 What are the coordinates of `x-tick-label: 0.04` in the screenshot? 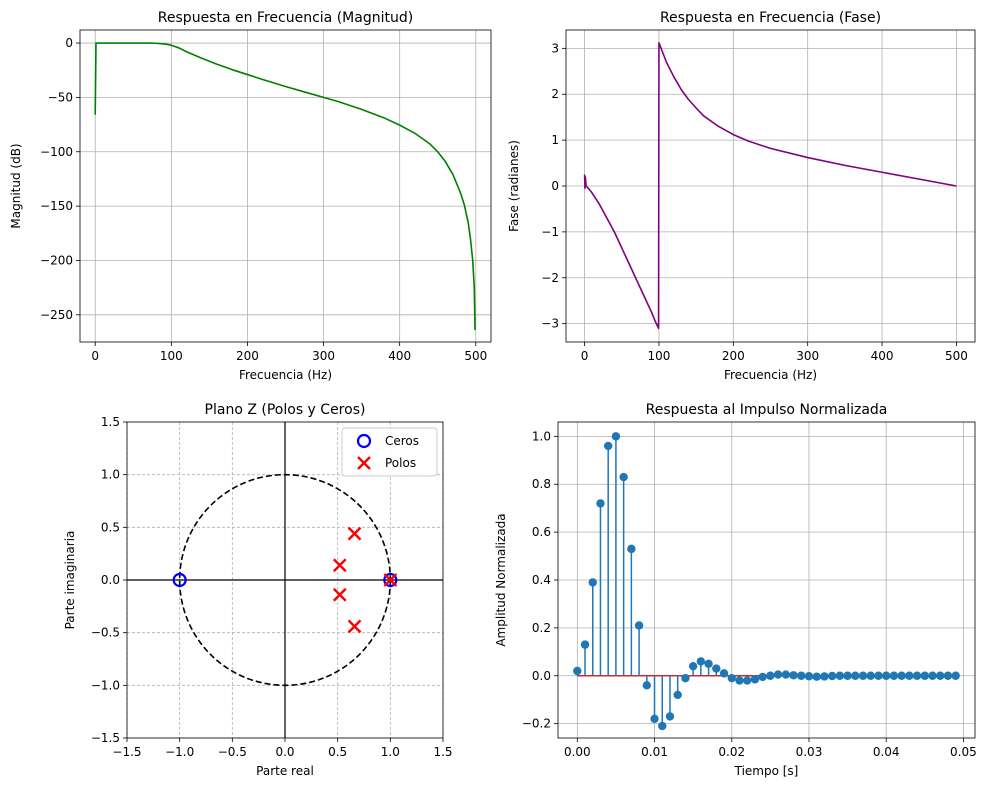 It's located at (886, 752).